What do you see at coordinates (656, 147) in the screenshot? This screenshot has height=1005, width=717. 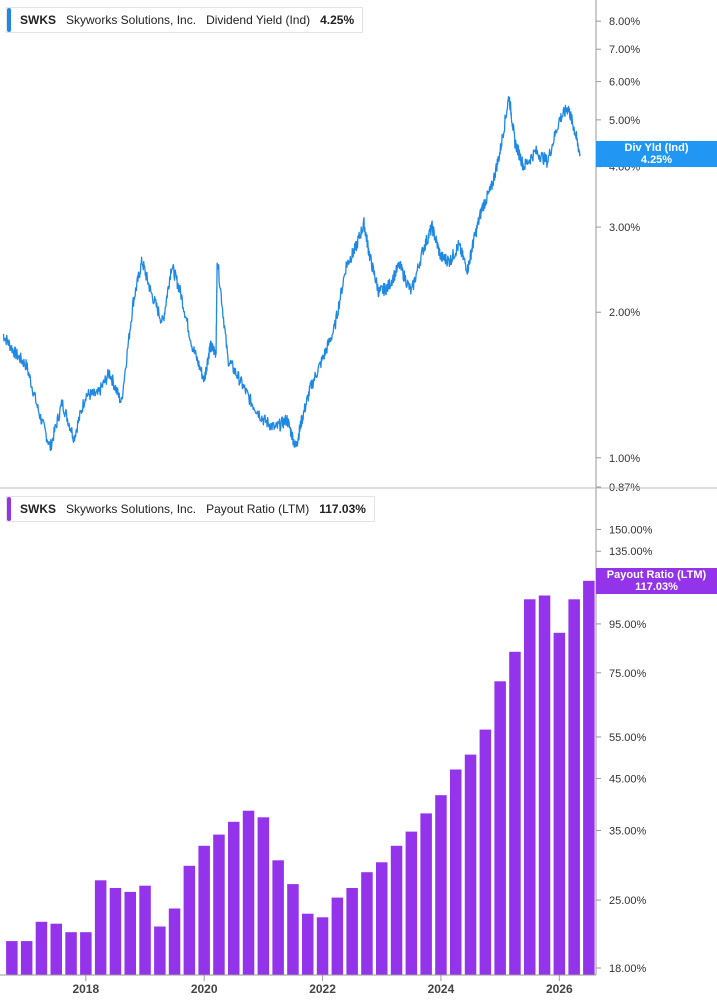 I see `tag-label: Div Yld (Ind)` at bounding box center [656, 147].